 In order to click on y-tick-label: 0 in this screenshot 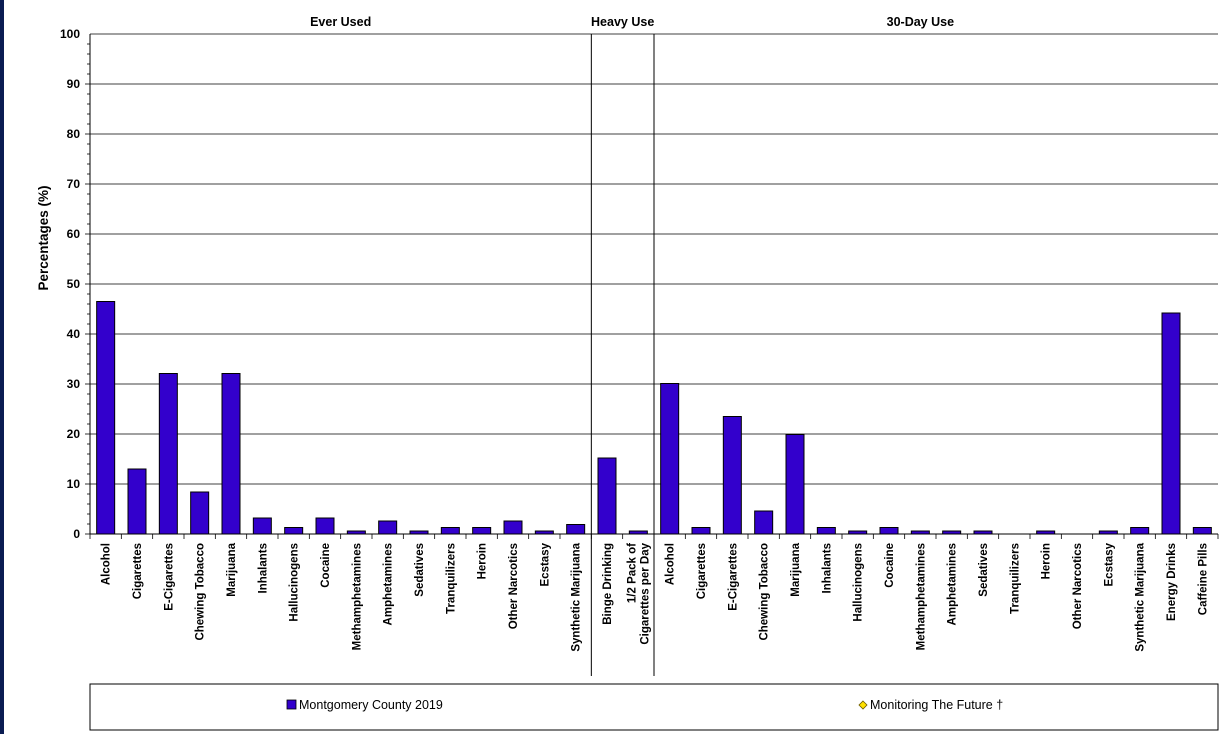, I will do `click(76, 534)`.